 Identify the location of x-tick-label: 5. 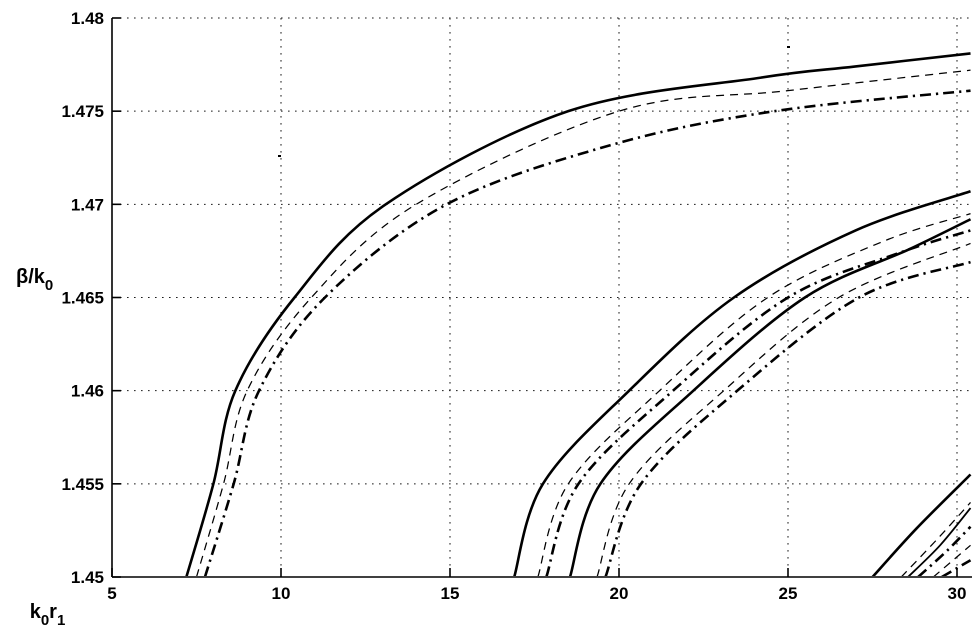
(111, 593).